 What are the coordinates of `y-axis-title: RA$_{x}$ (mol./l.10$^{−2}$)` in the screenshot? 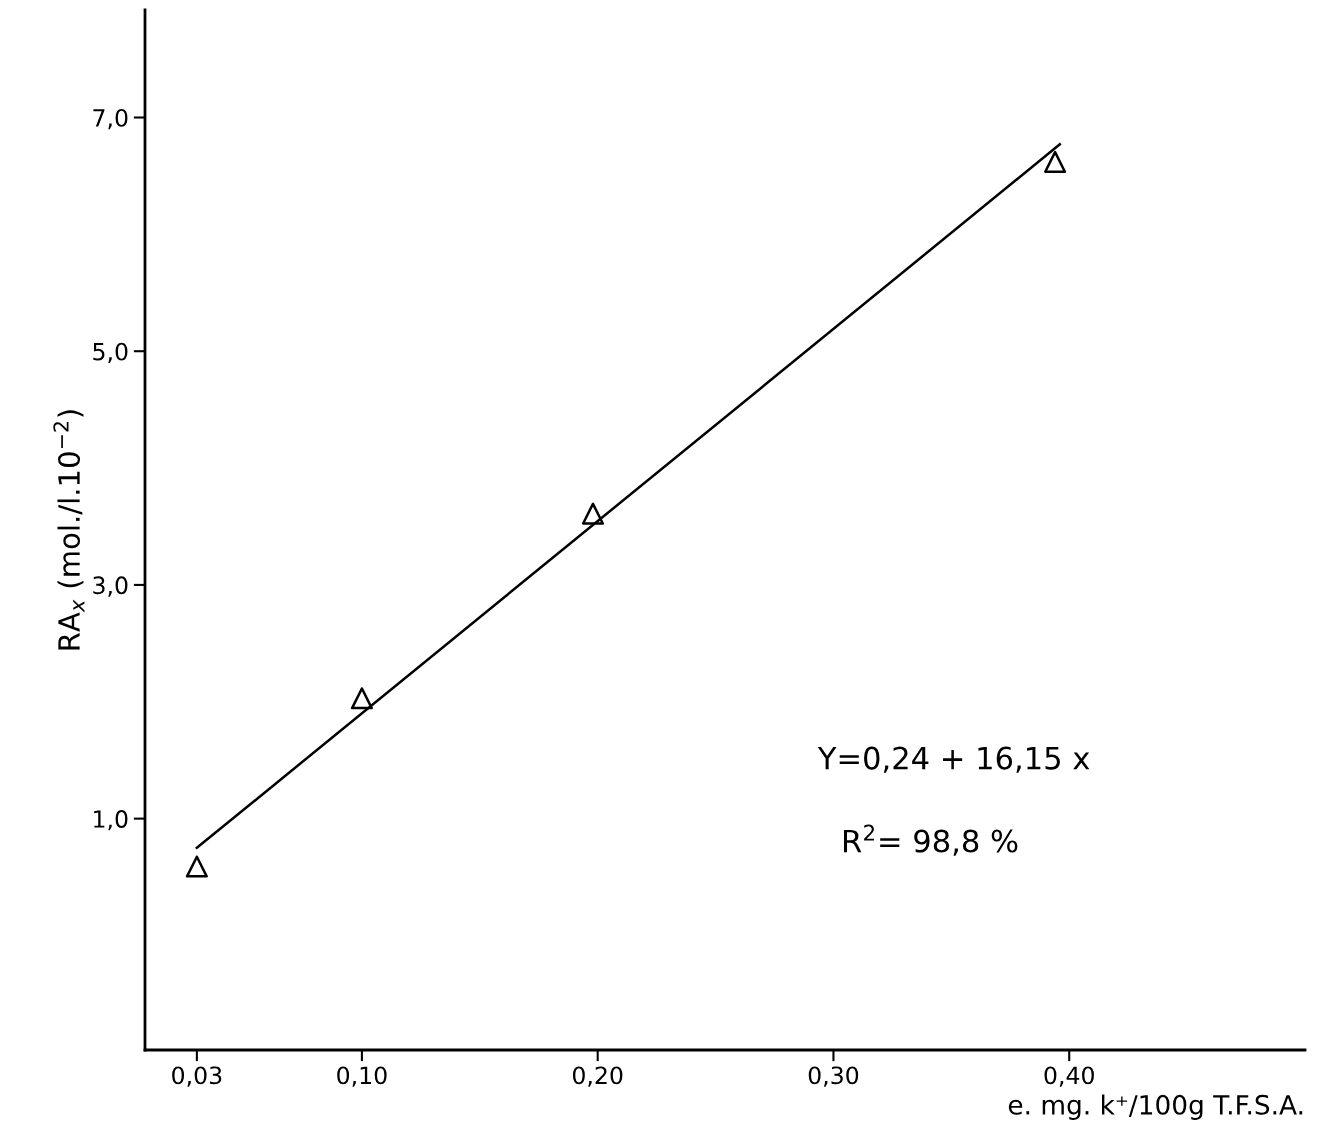 It's located at (69, 530).